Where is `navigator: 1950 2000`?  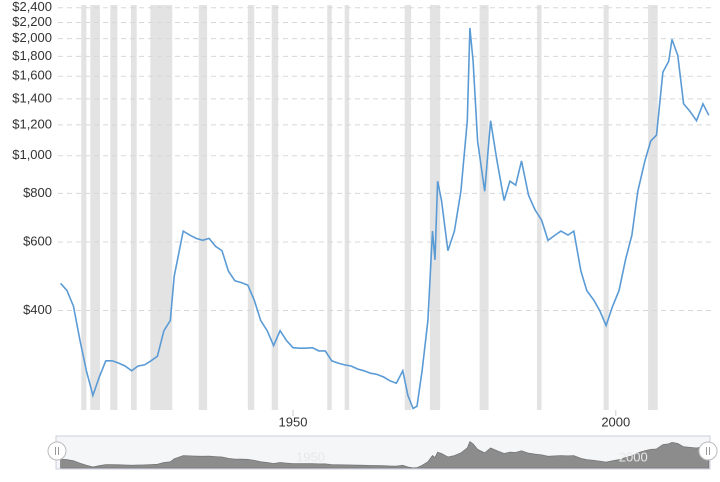 navigator: 1950 2000 is located at coordinates (382, 452).